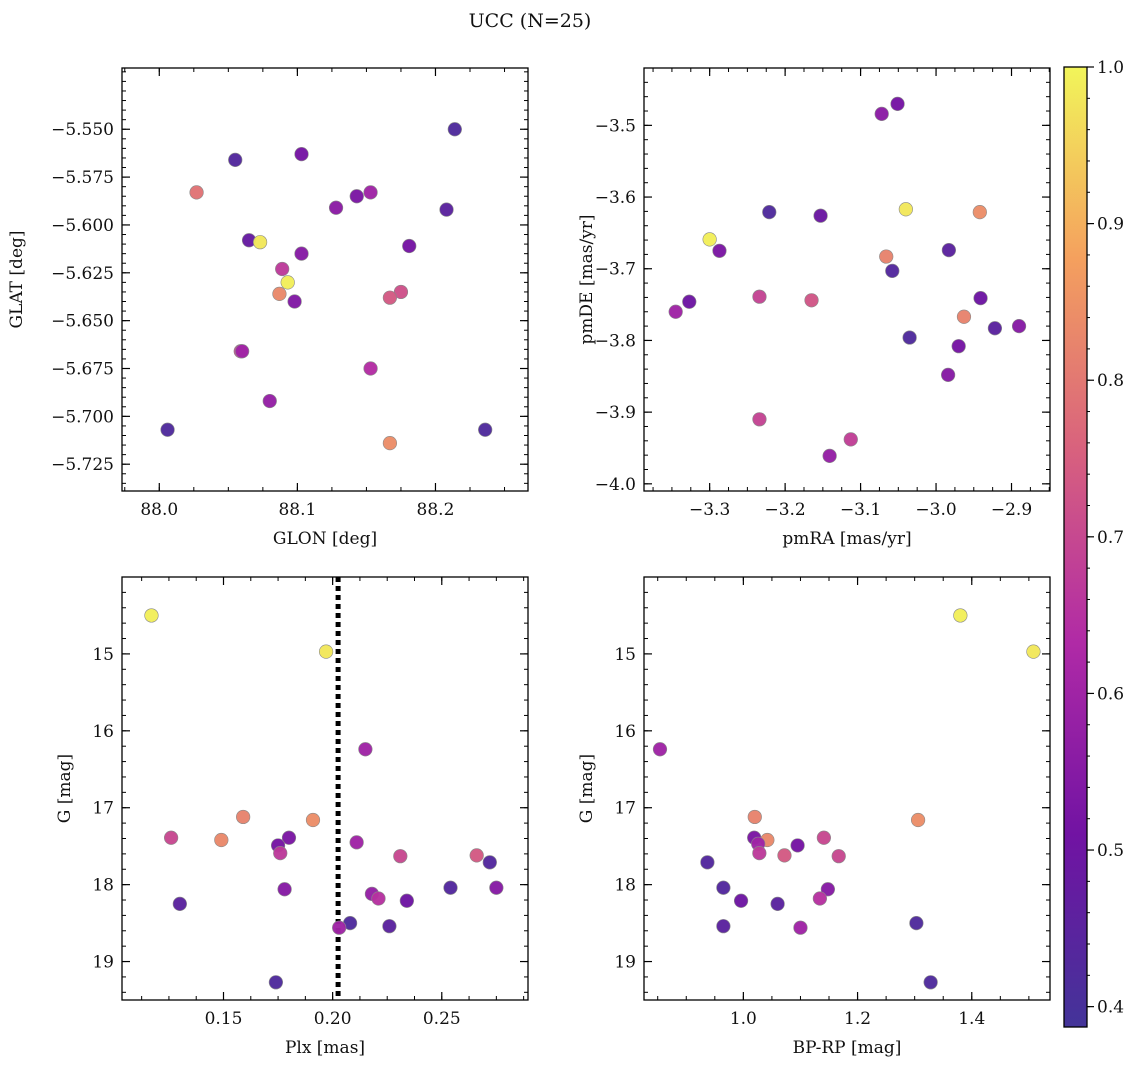 This screenshot has width=1136, height=1067. I want to click on colorbar-tick-label: 1.0, so click(1110, 68).